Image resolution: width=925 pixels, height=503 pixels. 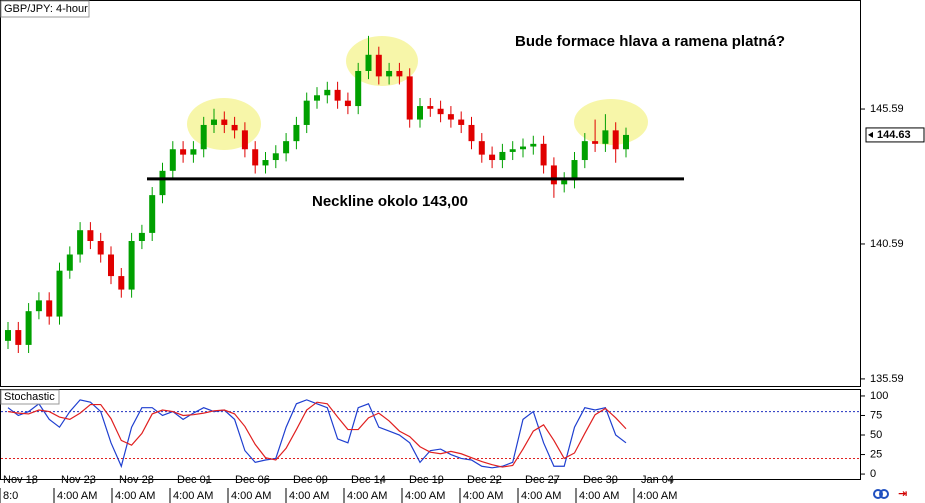 What do you see at coordinates (870, 134) in the screenshot?
I see `last-price-arrow` at bounding box center [870, 134].